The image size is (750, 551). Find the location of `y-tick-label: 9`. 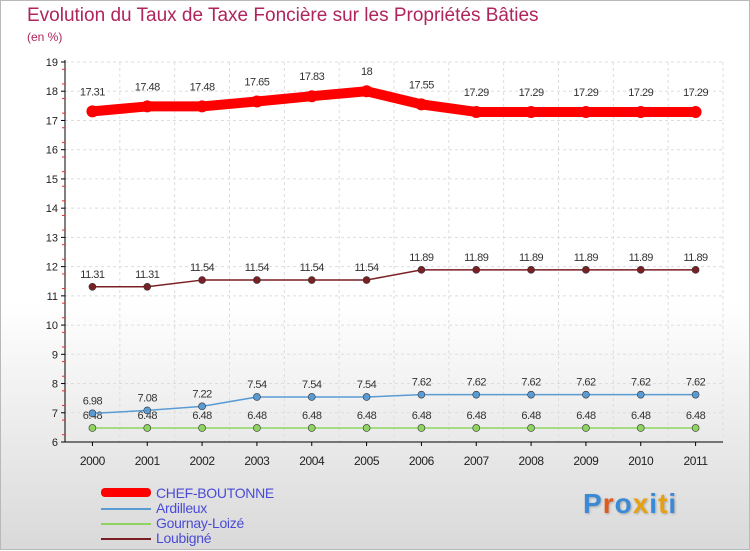

y-tick-label: 9 is located at coordinates (55, 355).